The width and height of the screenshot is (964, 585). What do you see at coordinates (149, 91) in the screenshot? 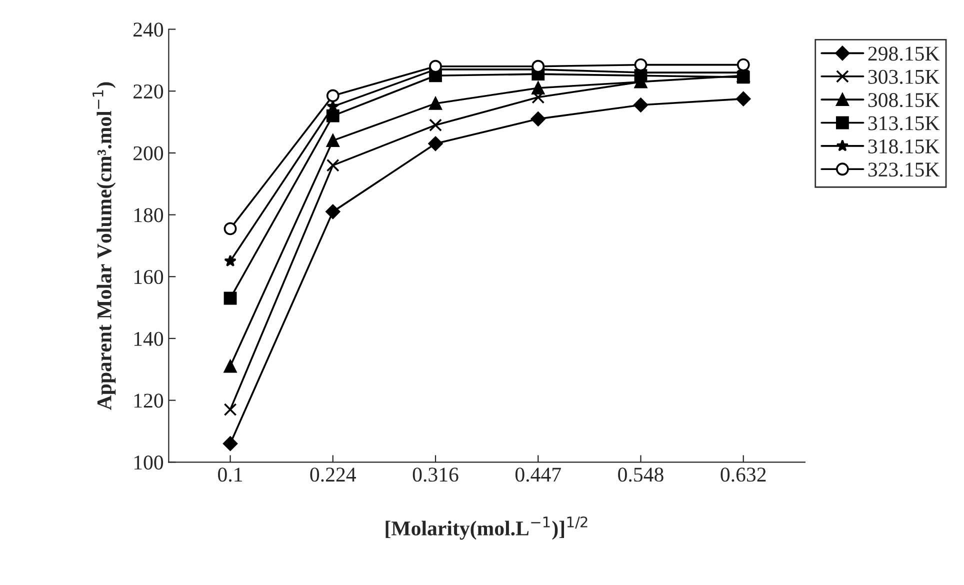
I see `y-tick-label: 220` at bounding box center [149, 91].